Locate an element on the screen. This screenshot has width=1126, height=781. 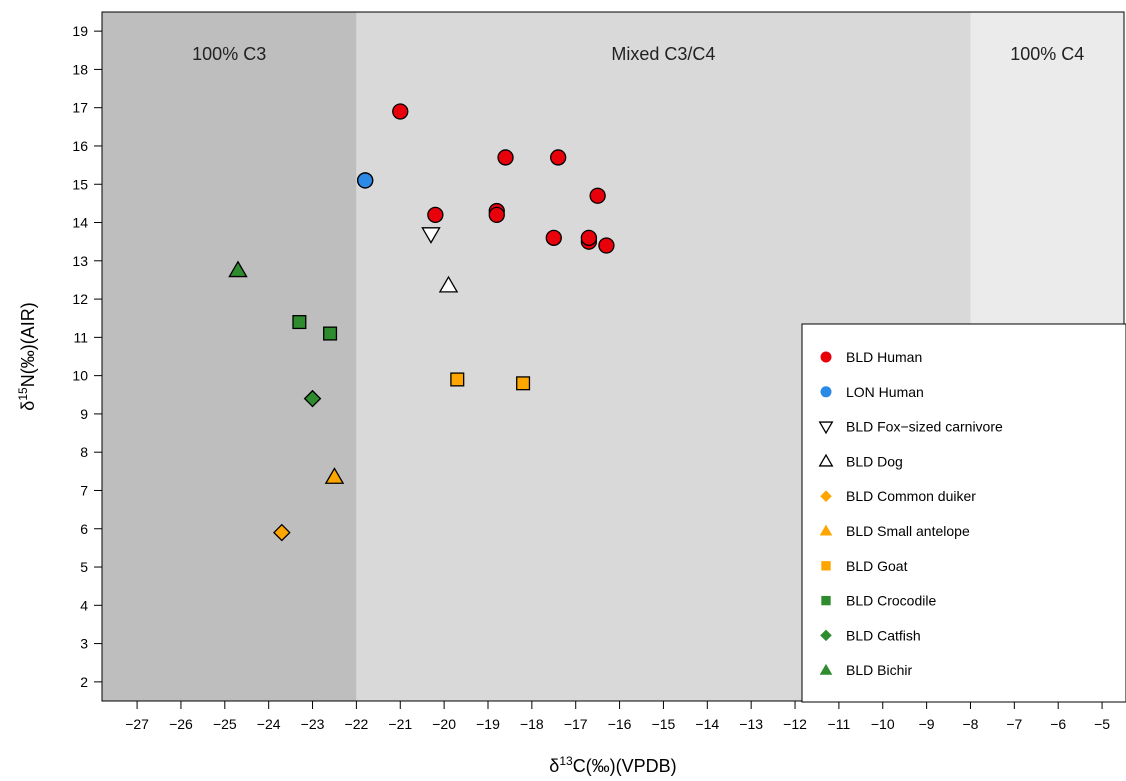
y-axis-title-sup: 15 is located at coordinates (23, 394).